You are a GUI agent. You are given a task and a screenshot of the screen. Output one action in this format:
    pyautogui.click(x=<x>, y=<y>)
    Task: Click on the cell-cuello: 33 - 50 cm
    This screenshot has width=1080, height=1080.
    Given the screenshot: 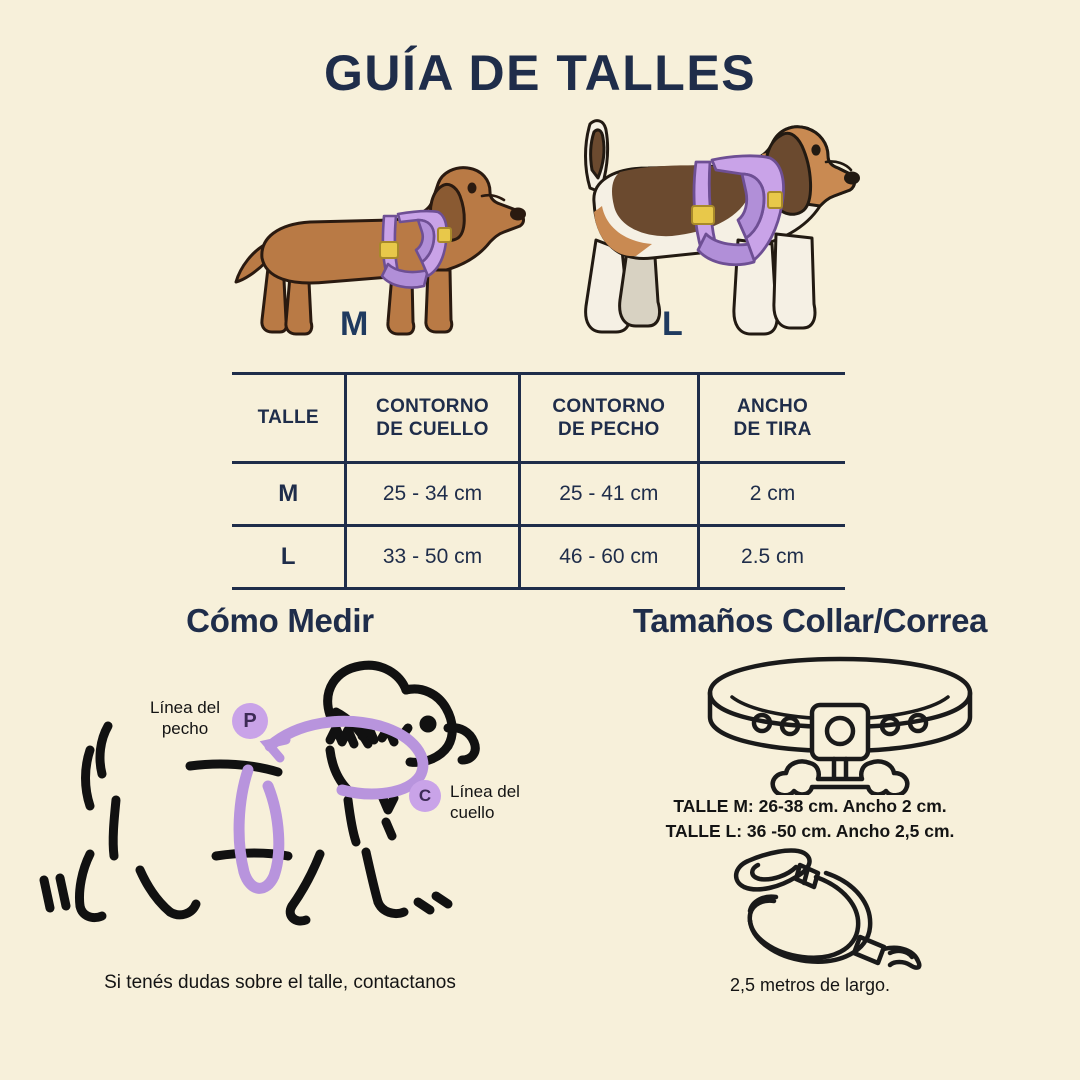 What is the action you would take?
    pyautogui.click(x=432, y=557)
    